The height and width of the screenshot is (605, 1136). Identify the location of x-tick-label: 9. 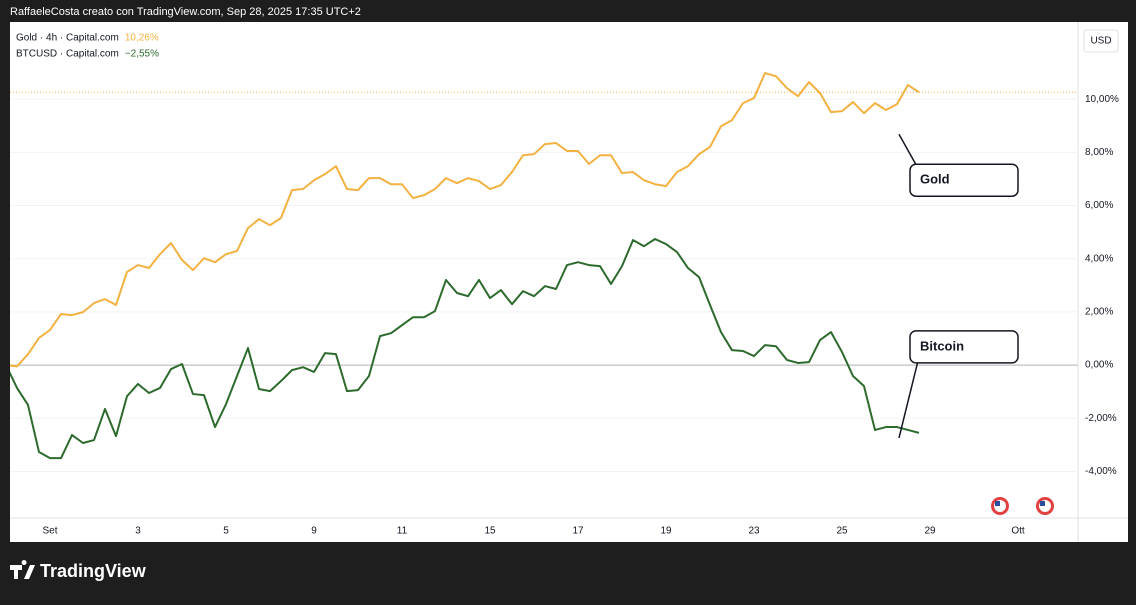
(314, 531).